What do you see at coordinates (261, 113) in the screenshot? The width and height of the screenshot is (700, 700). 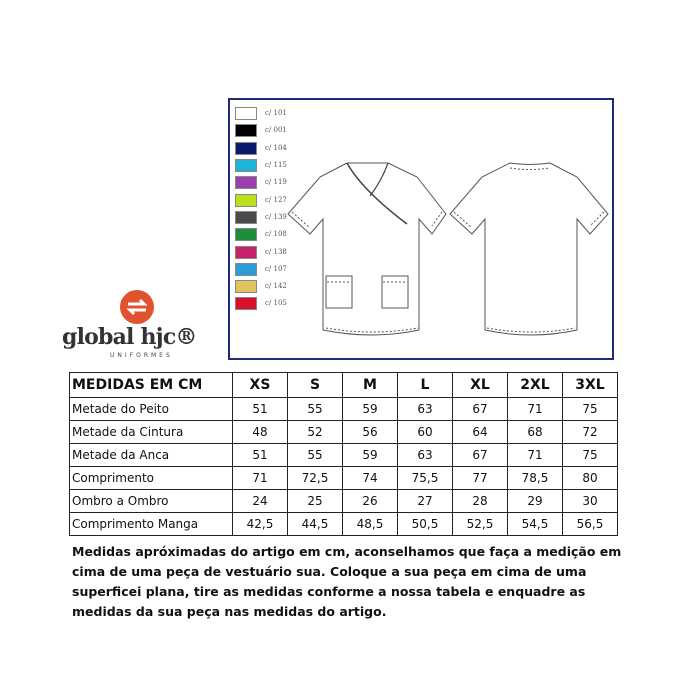 I see `color-swatch: c/ 101` at bounding box center [261, 113].